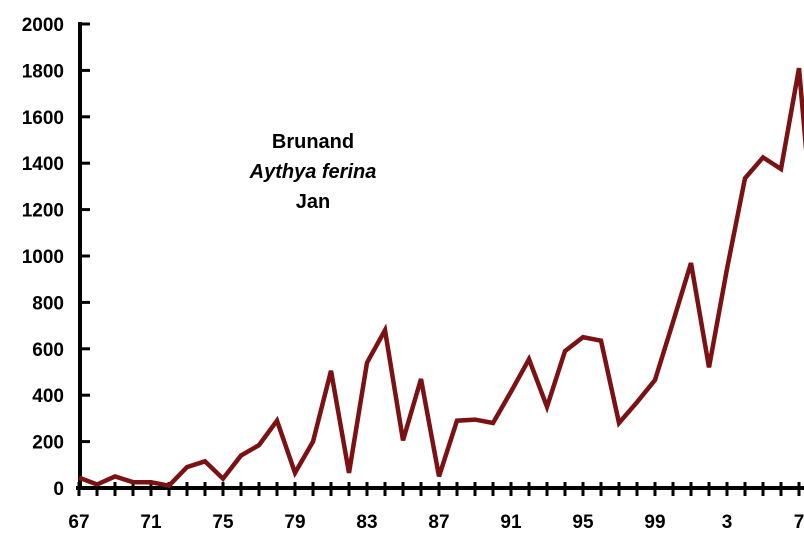 The height and width of the screenshot is (533, 804). I want to click on y-tick-label: 2000, so click(43, 25).